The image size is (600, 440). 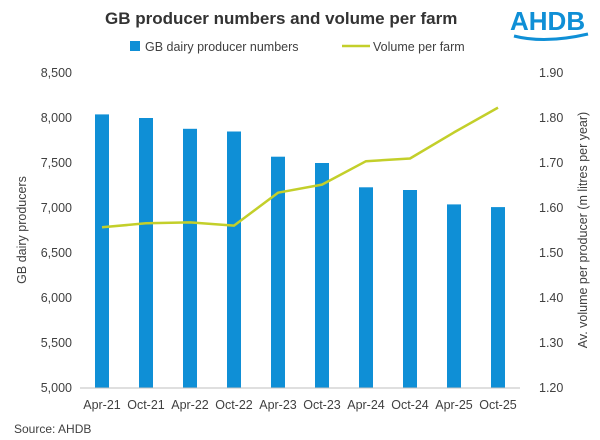 What do you see at coordinates (551, 208) in the screenshot?
I see `right-tick-label: 1.60` at bounding box center [551, 208].